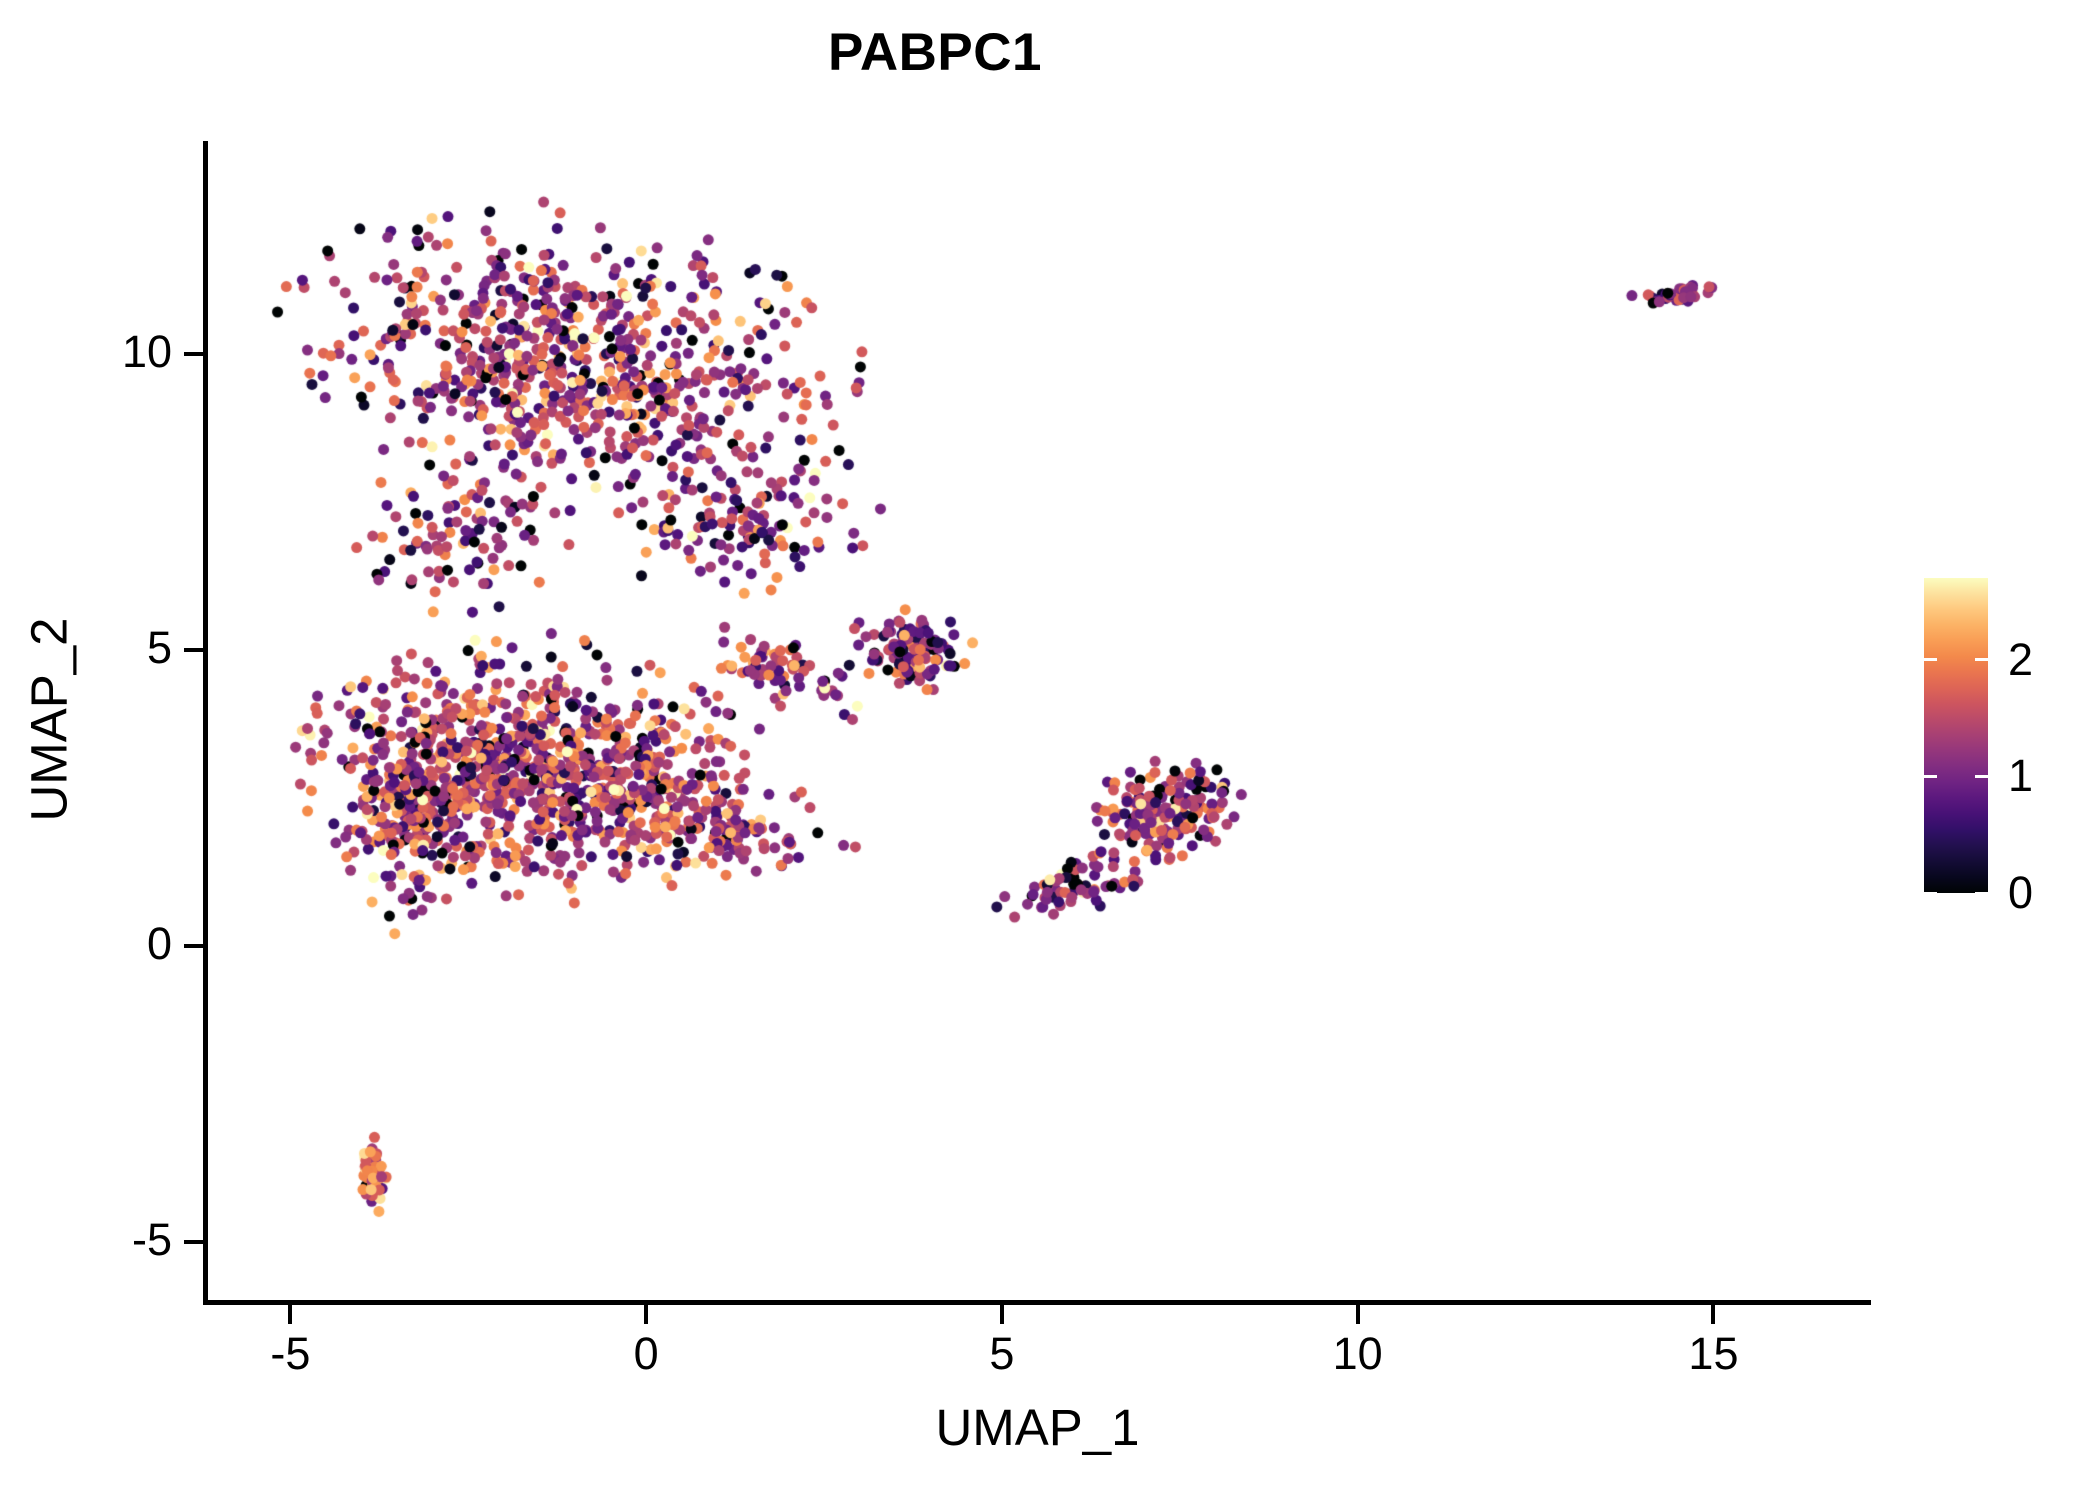 The image size is (2100, 1500). I want to click on x-tick-label: 5, so click(1002, 1353).